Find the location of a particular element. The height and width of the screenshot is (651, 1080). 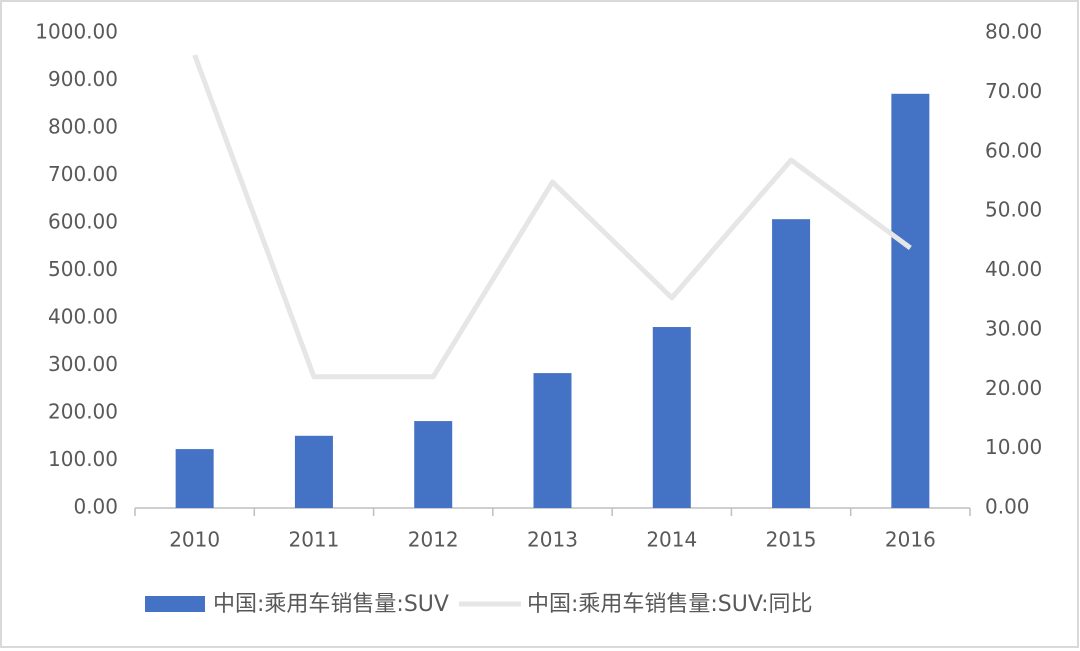

y-tick-label: 0.00 is located at coordinates (95, 507).